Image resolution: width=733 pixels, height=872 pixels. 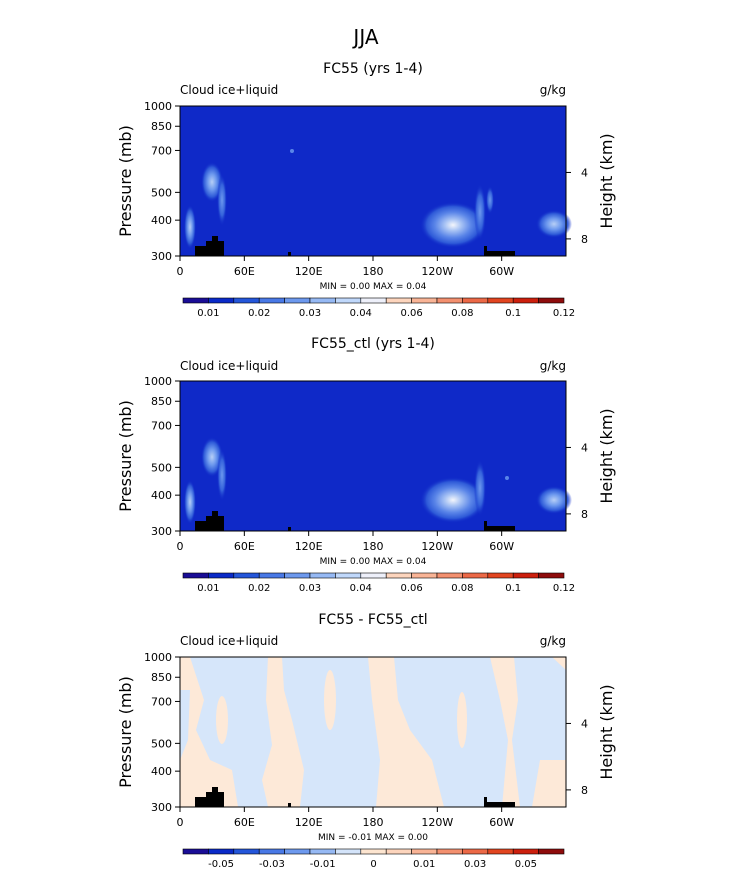 What do you see at coordinates (373, 864) in the screenshot?
I see `colorbar-label: 0` at bounding box center [373, 864].